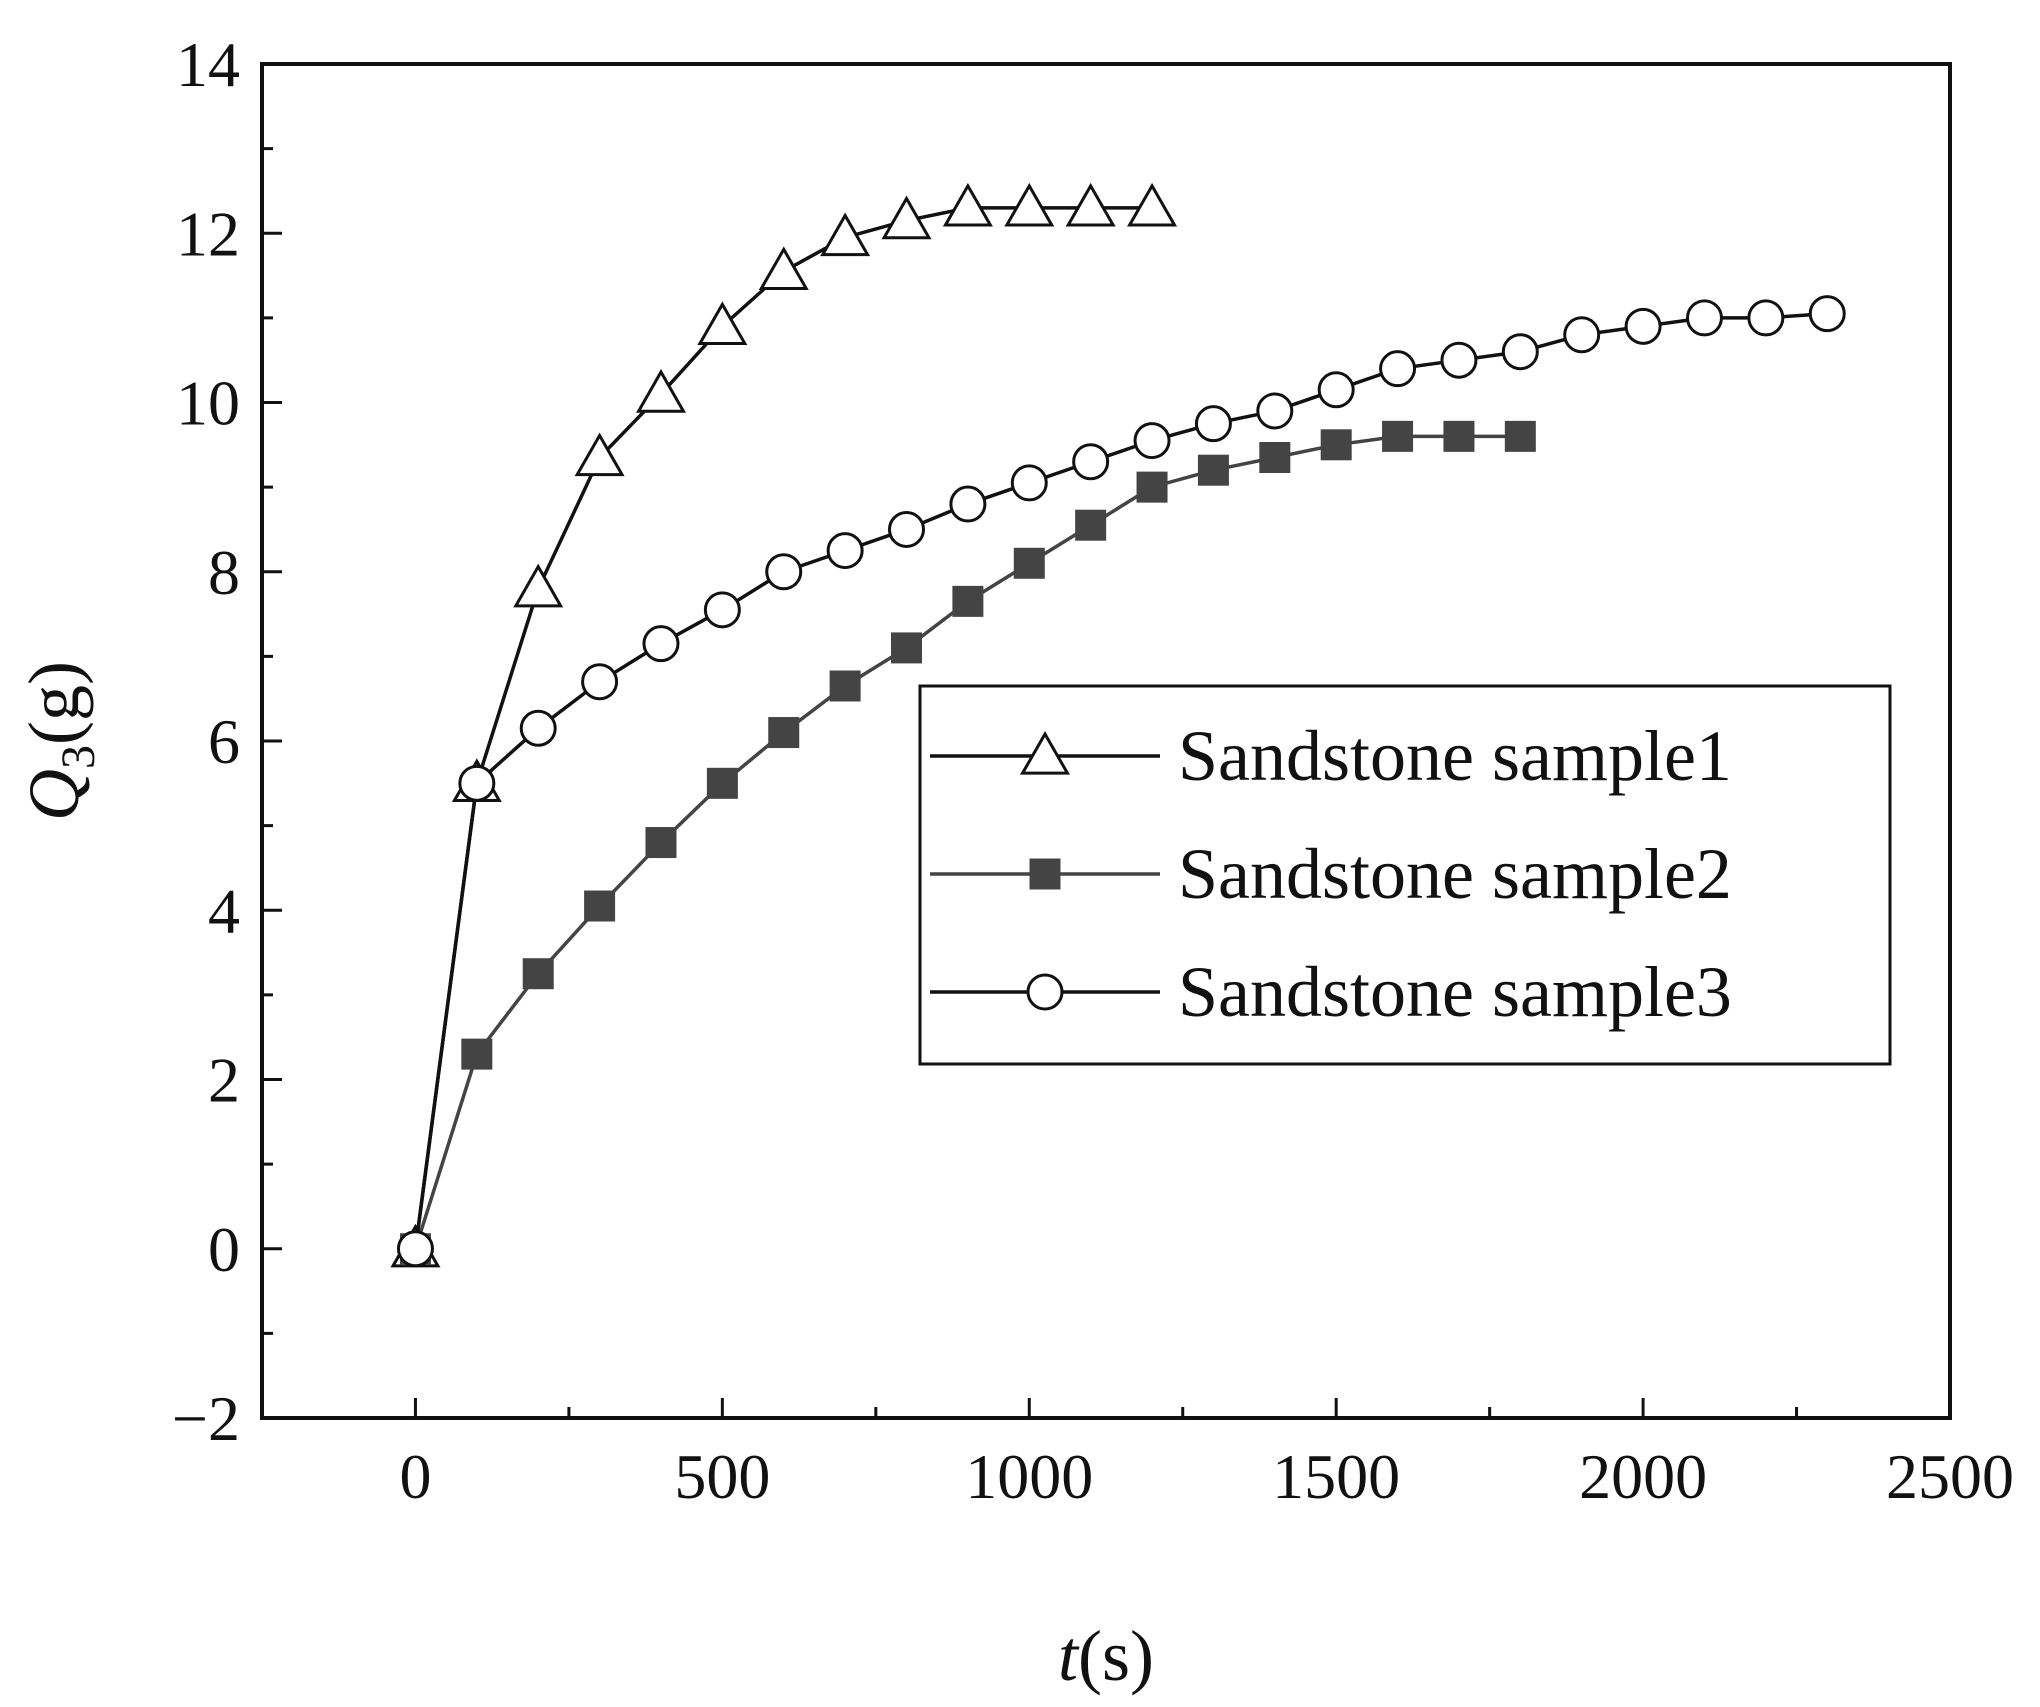 The width and height of the screenshot is (2040, 1707). What do you see at coordinates (1069, 1656) in the screenshot?
I see `x-axis-variable: t` at bounding box center [1069, 1656].